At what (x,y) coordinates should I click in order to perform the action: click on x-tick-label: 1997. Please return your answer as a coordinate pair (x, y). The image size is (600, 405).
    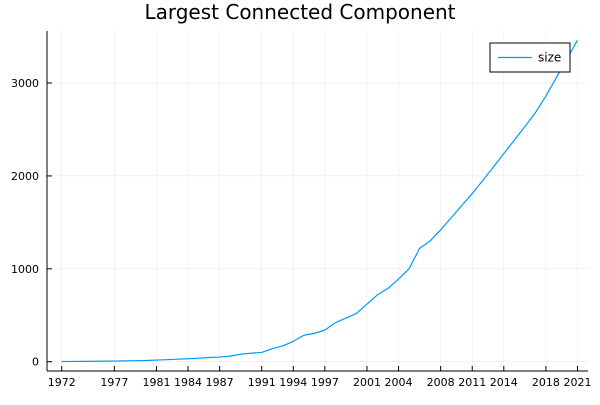
    Looking at the image, I should click on (325, 382).